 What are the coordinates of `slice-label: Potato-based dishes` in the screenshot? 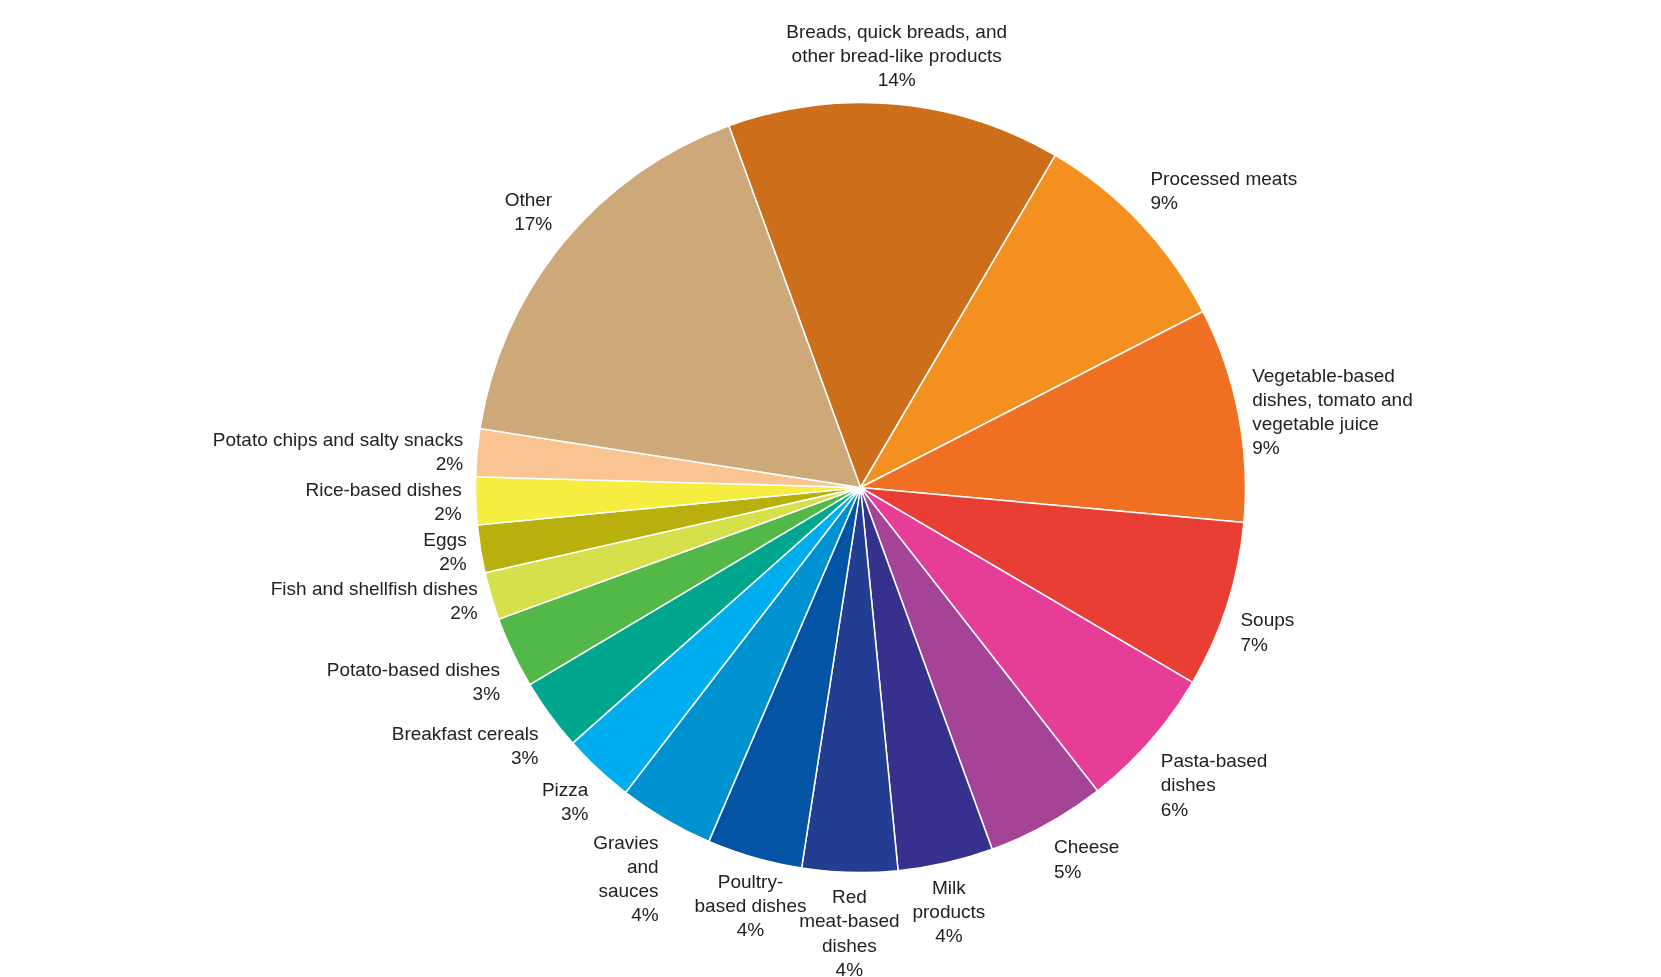 It's located at (413, 669).